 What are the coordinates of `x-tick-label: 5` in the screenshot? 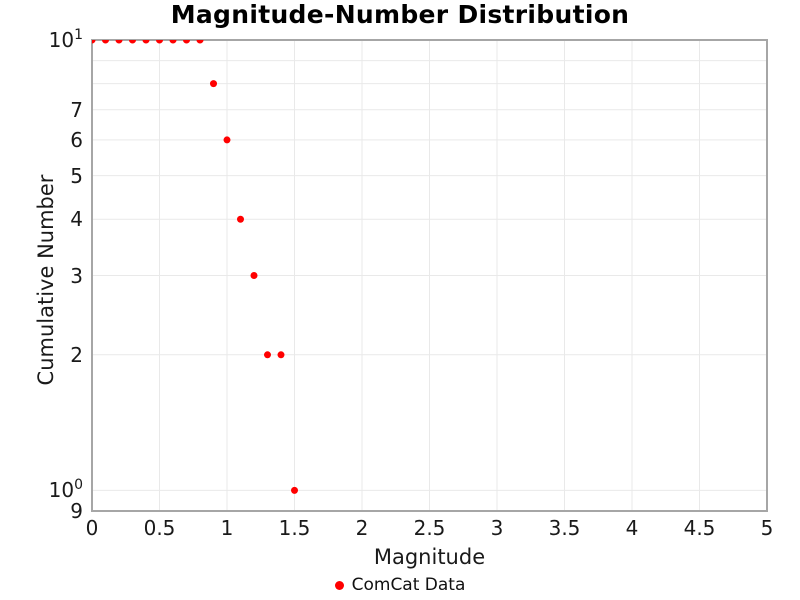 It's located at (767, 528).